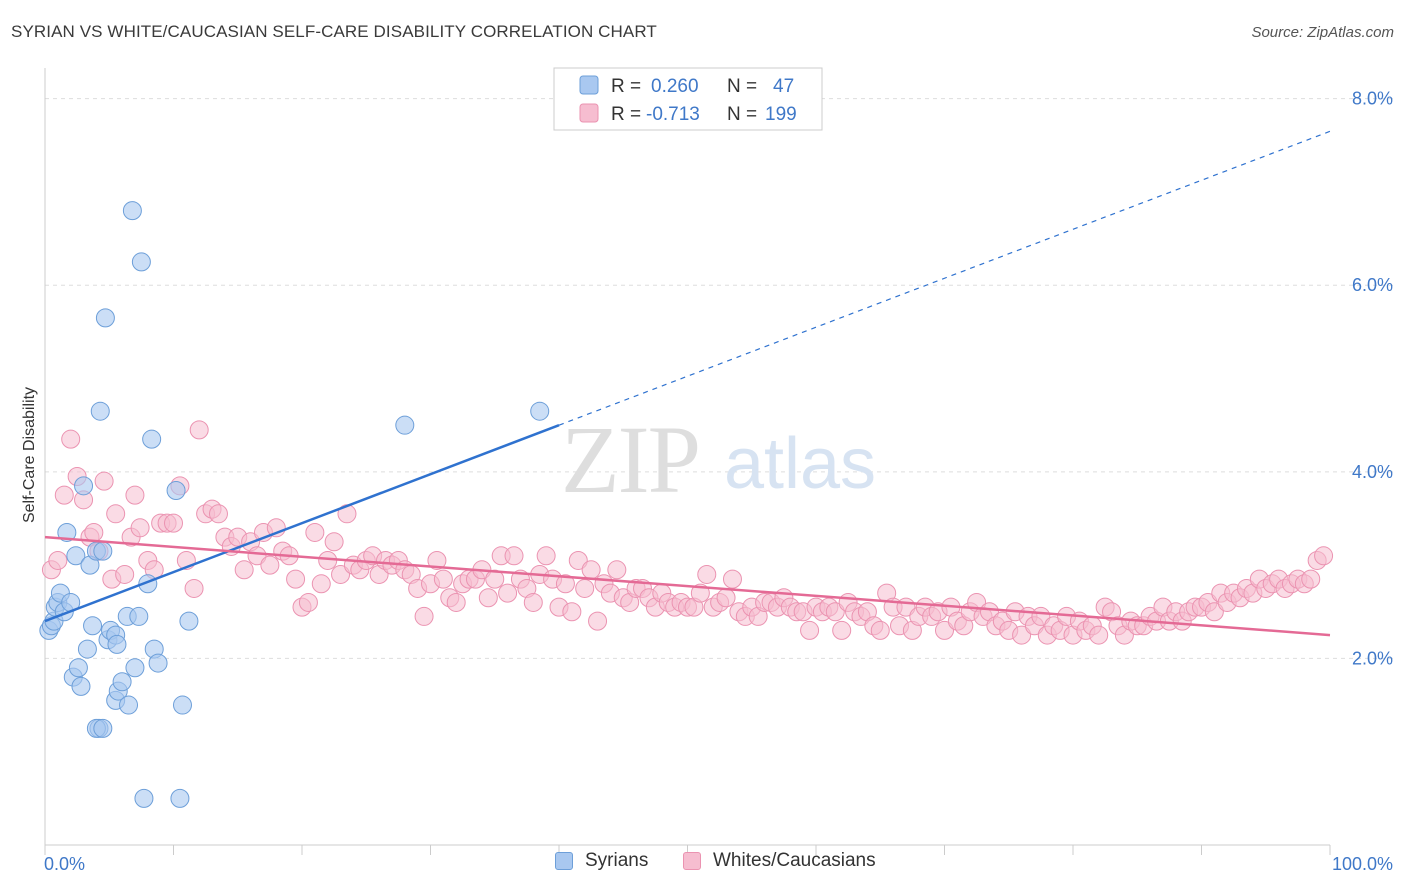 The height and width of the screenshot is (892, 1406). What do you see at coordinates (64, 864) in the screenshot?
I see `x-tick-label-left: 0.0%` at bounding box center [64, 864].